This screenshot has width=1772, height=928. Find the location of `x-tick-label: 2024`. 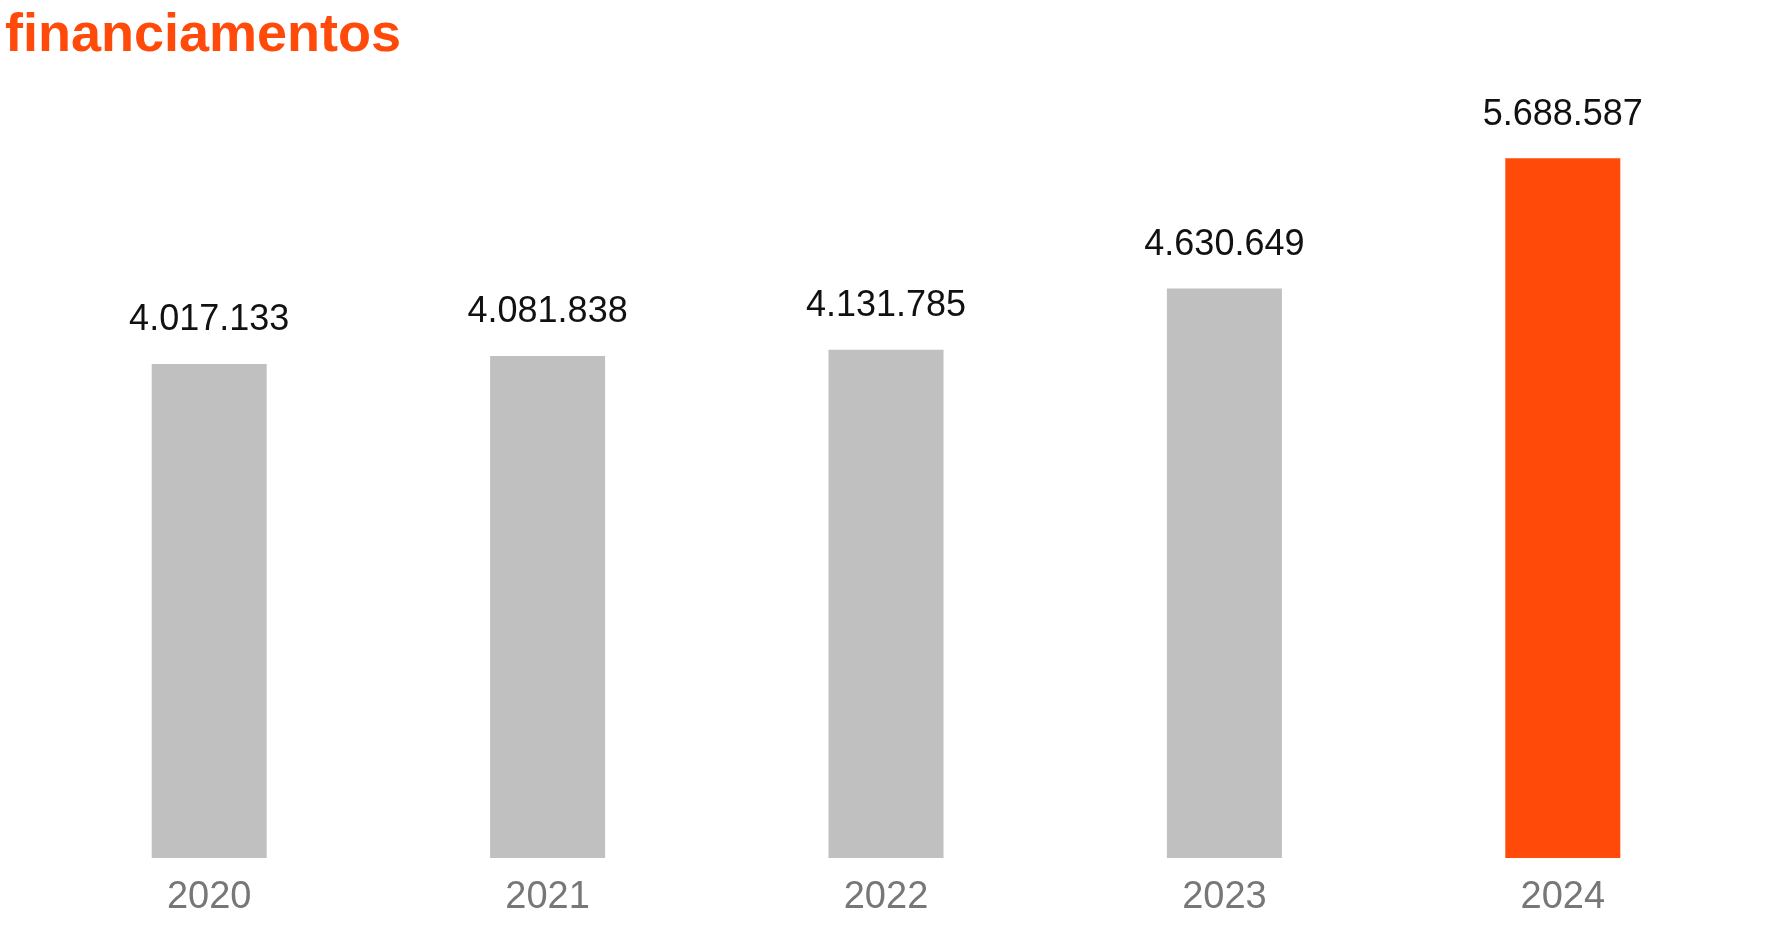

x-tick-label: 2024 is located at coordinates (1563, 895).